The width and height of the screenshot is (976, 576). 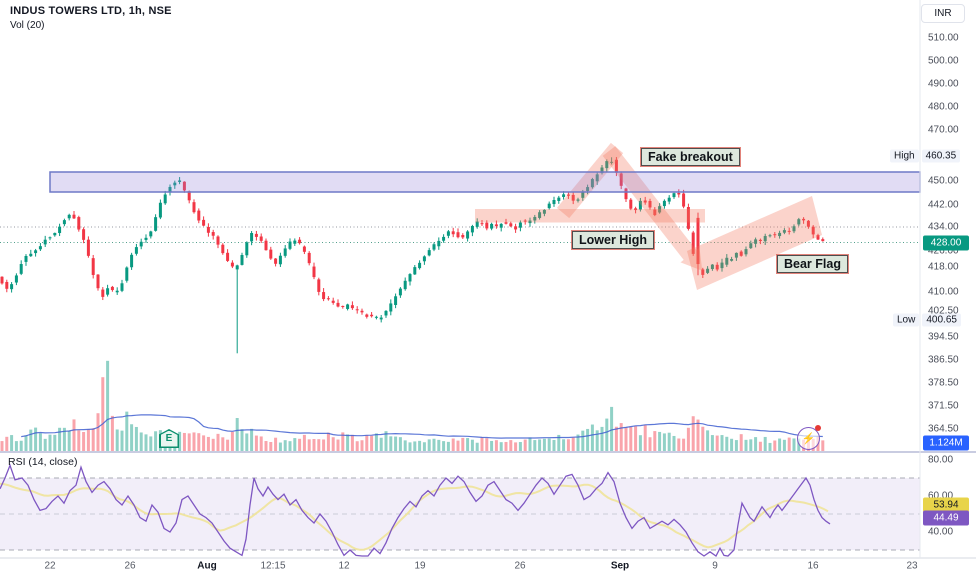 I want to click on earnings-icon: E, so click(x=169, y=438).